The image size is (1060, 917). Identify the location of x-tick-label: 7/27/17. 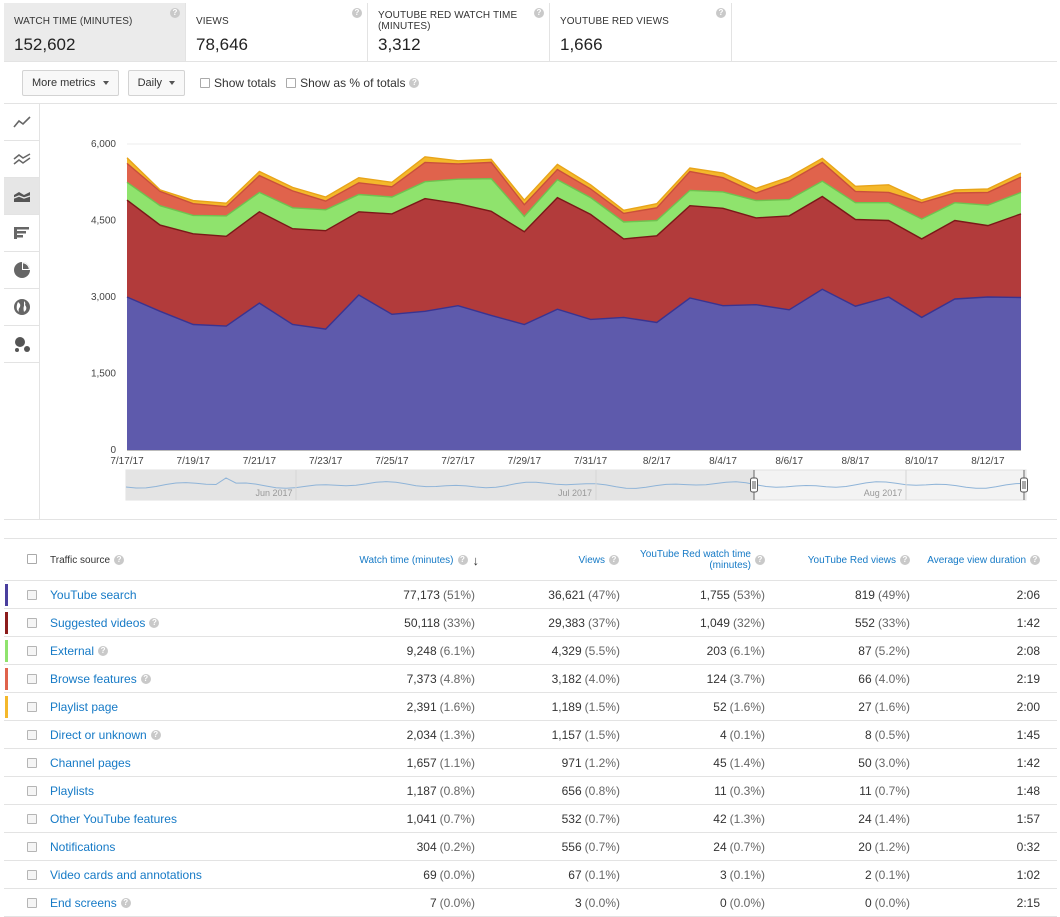
(458, 461).